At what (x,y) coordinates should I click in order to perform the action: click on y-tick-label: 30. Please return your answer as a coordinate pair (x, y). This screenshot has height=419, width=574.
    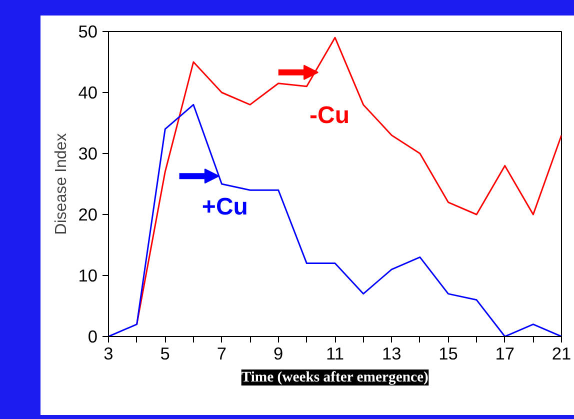
    Looking at the image, I should click on (88, 154).